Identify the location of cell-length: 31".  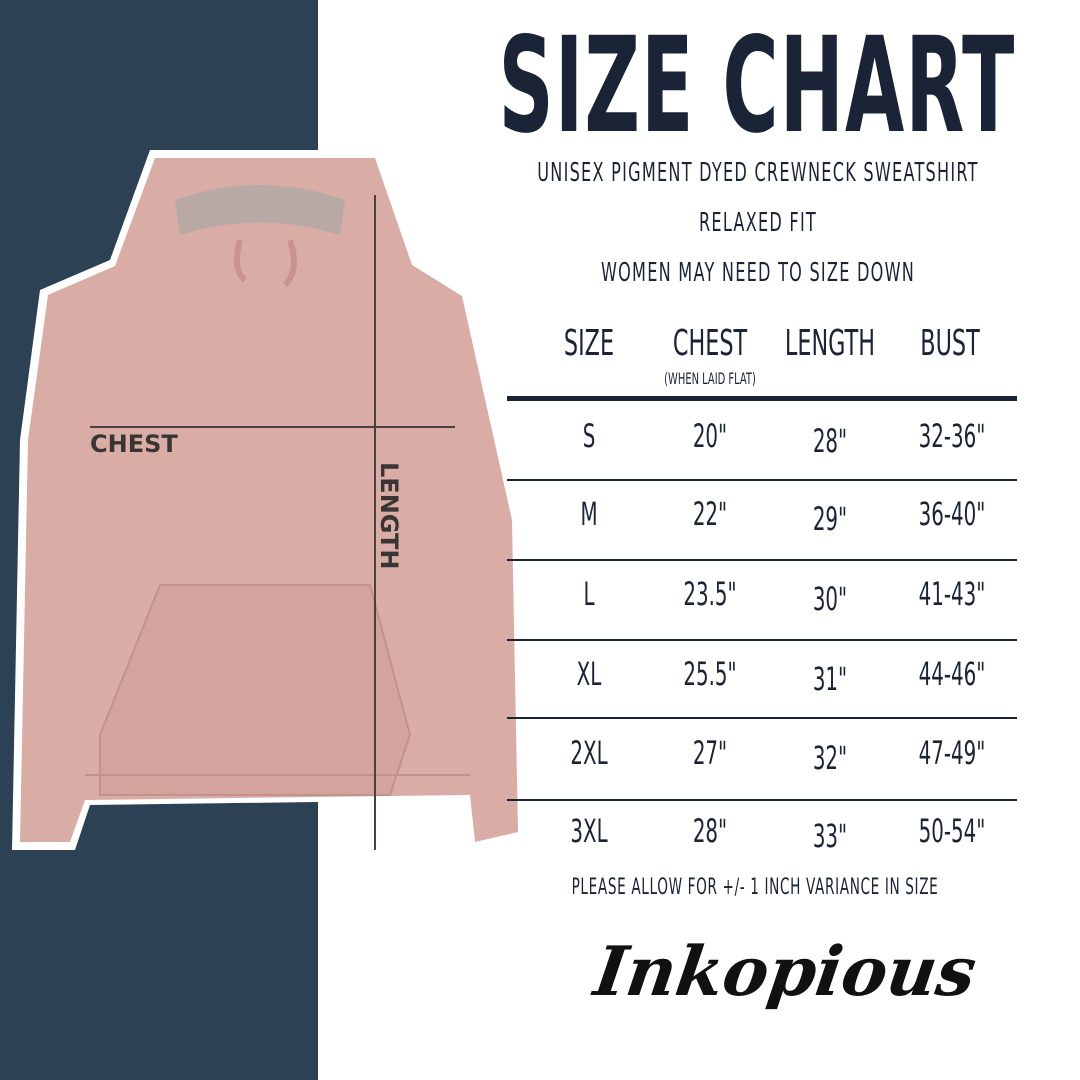
(830, 679).